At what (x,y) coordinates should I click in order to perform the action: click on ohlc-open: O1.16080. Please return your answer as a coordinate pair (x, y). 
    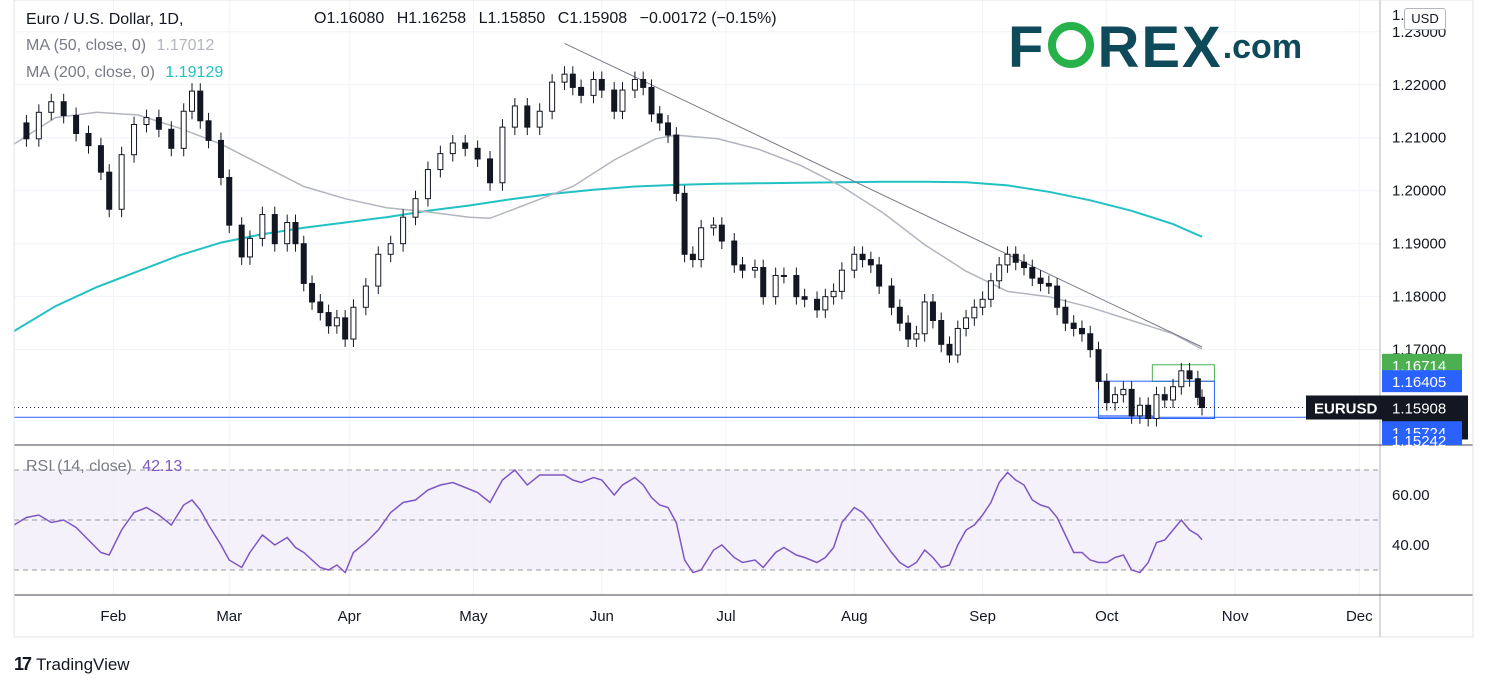
    Looking at the image, I should click on (349, 18).